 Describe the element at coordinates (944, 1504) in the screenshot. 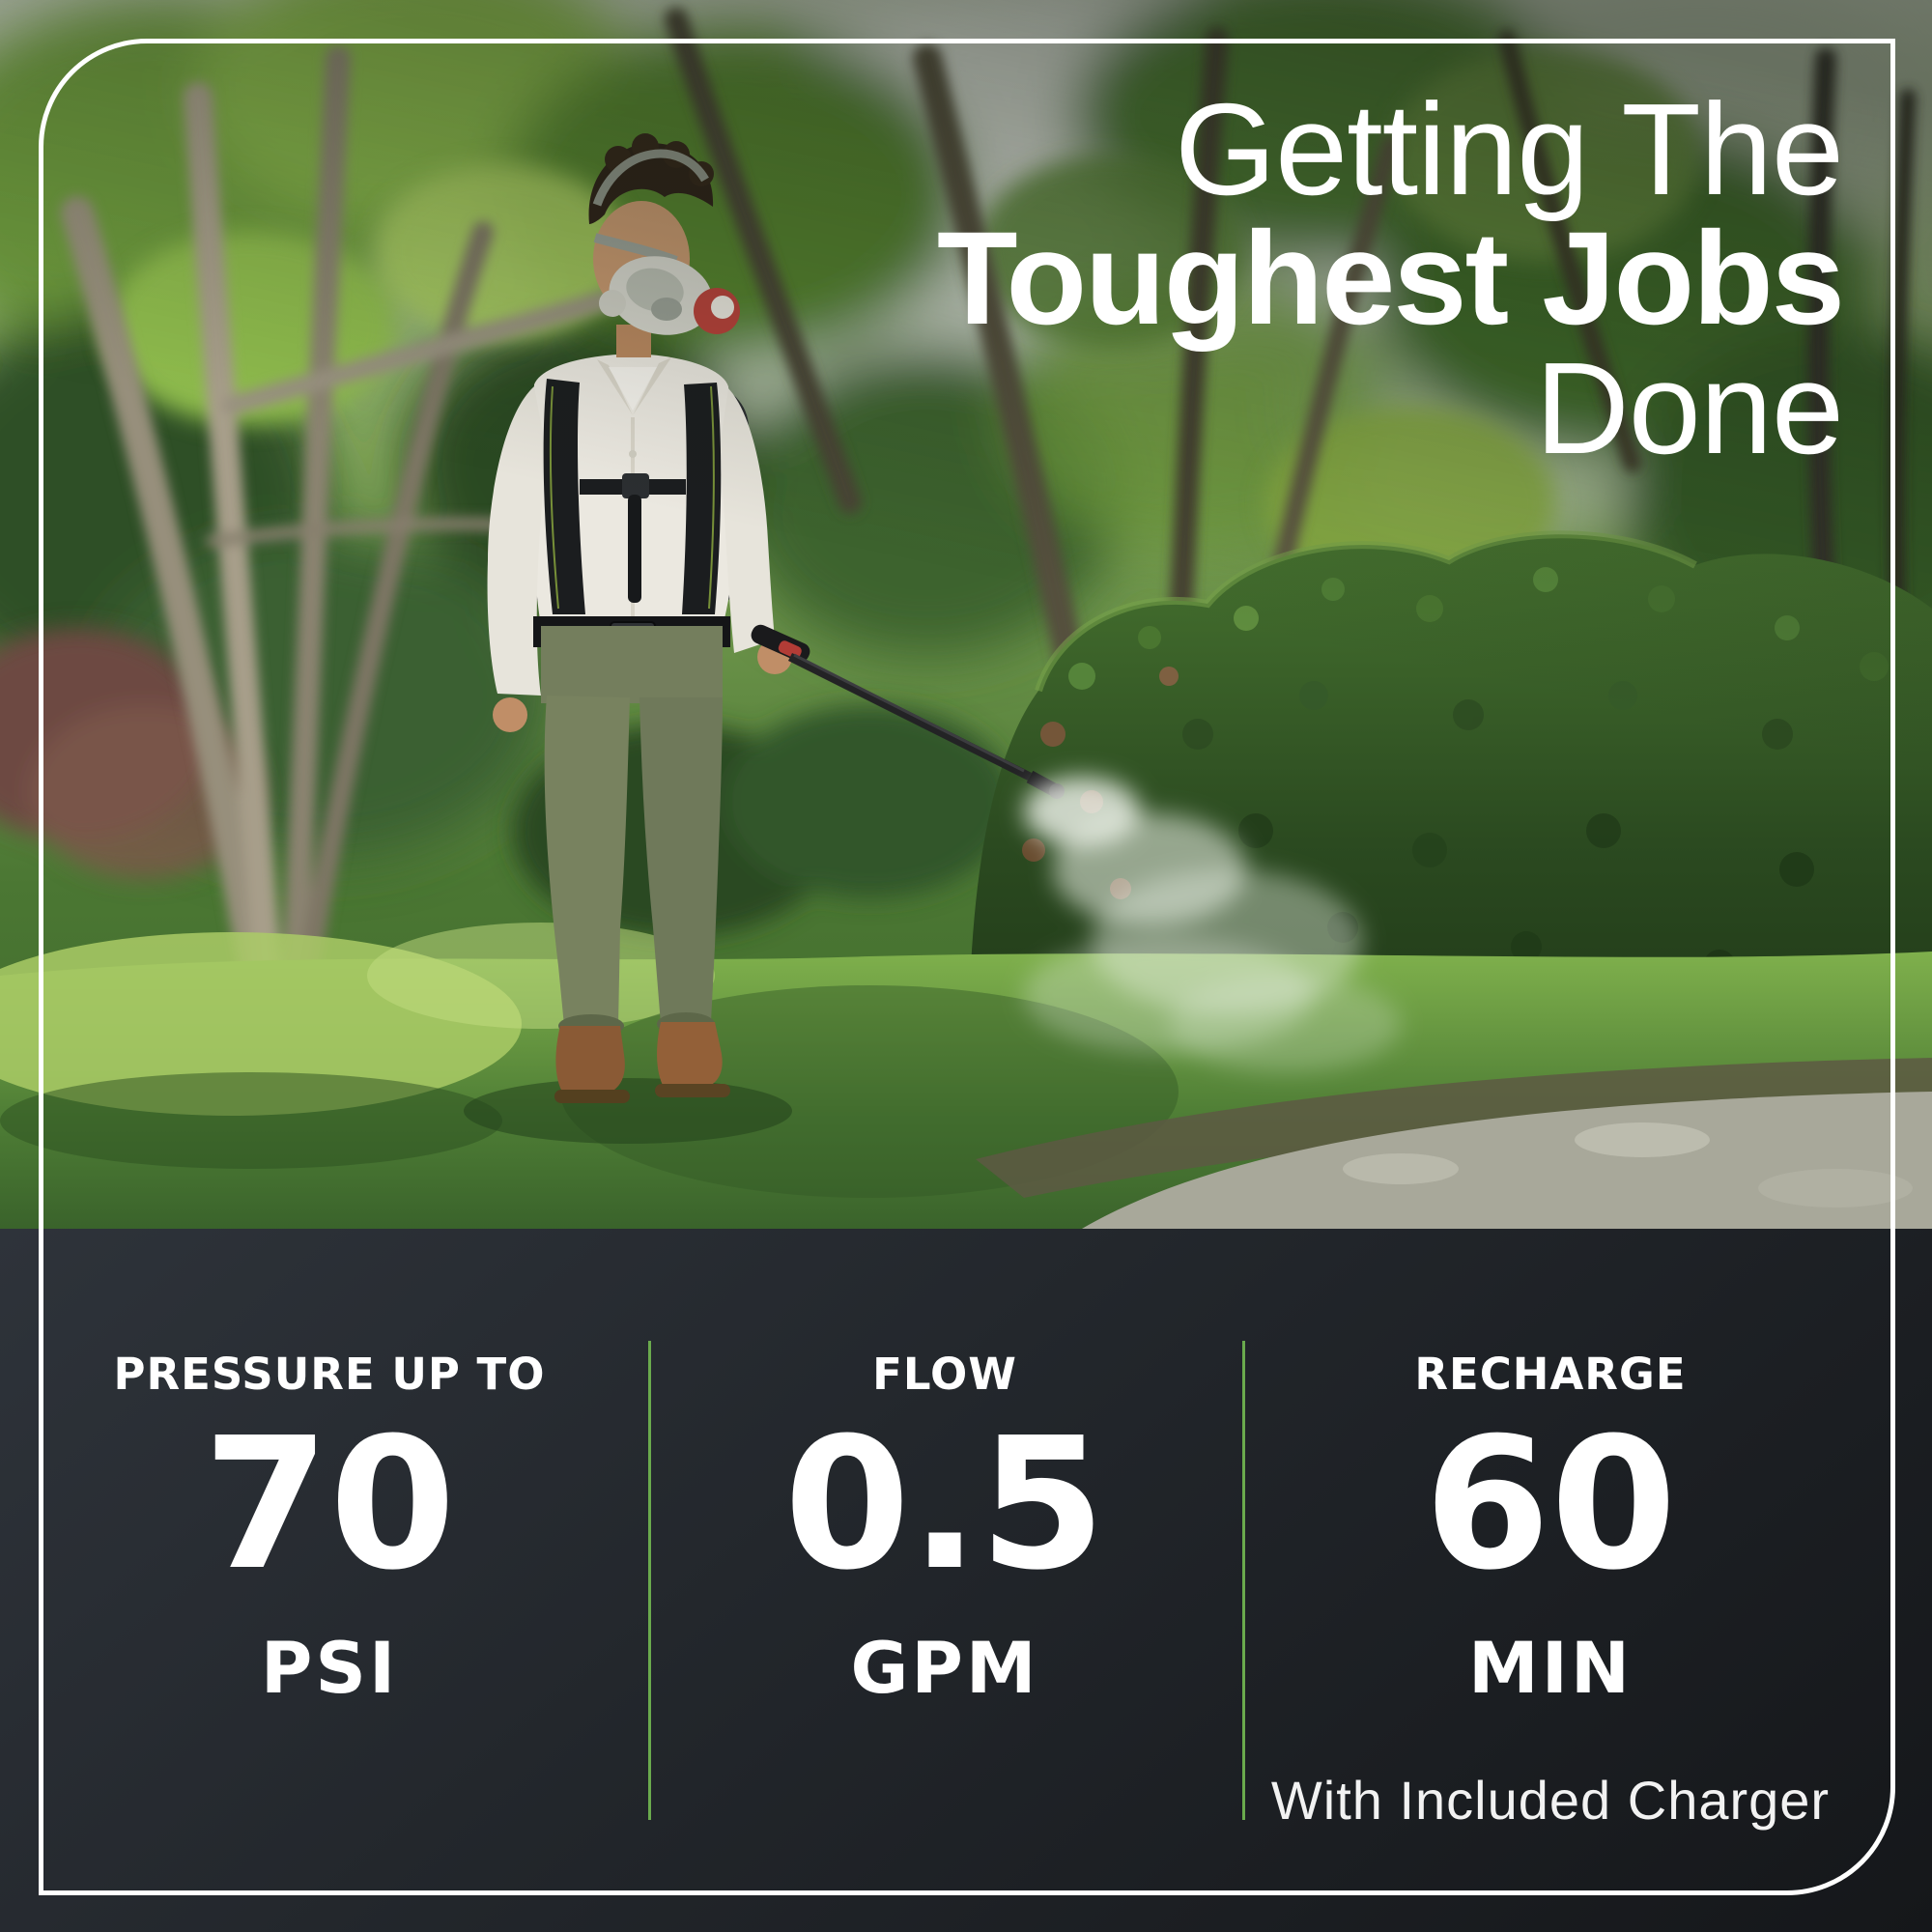

I see `stat-value: 0.5` at that location.